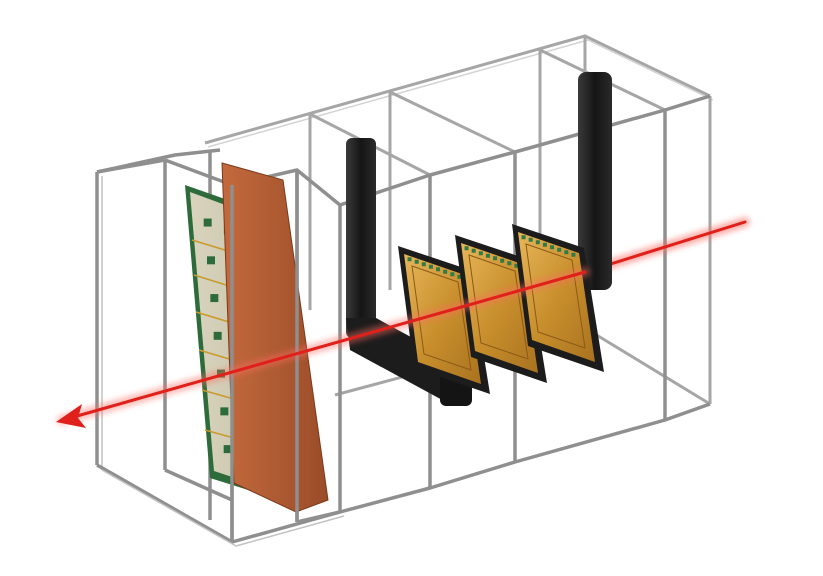  I want to click on frame-front-posts, so click(264, 356).